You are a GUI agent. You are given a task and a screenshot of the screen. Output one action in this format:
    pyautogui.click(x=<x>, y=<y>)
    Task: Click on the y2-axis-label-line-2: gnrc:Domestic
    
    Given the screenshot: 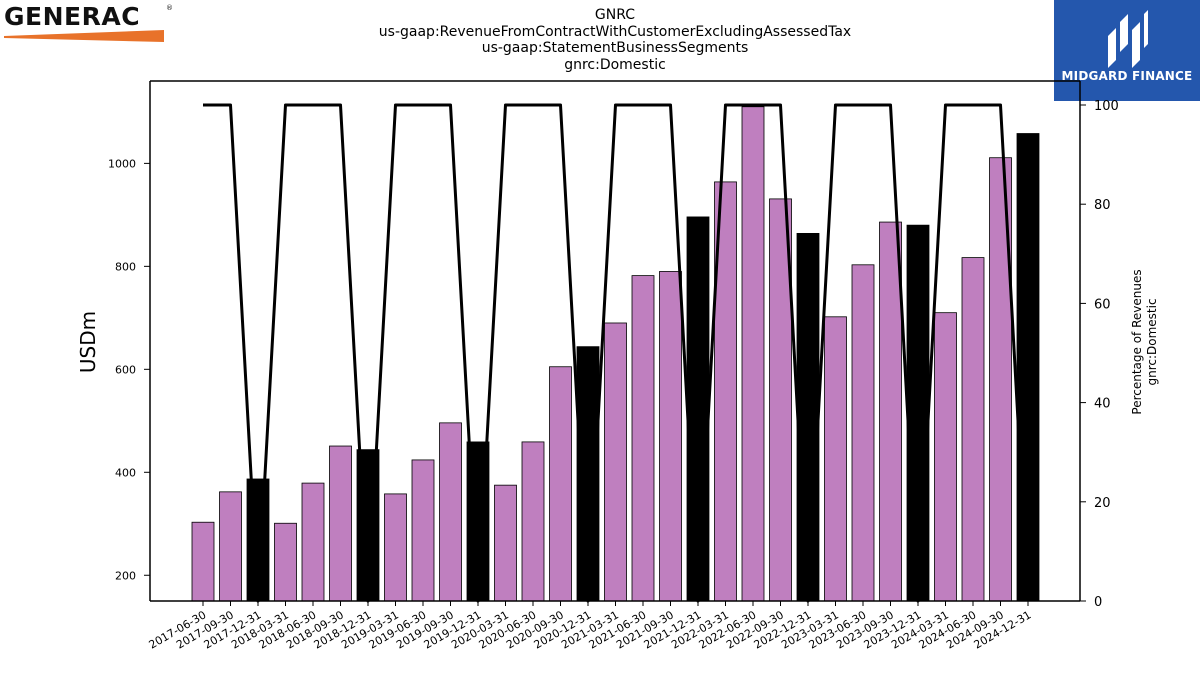 What is the action you would take?
    pyautogui.click(x=1152, y=341)
    